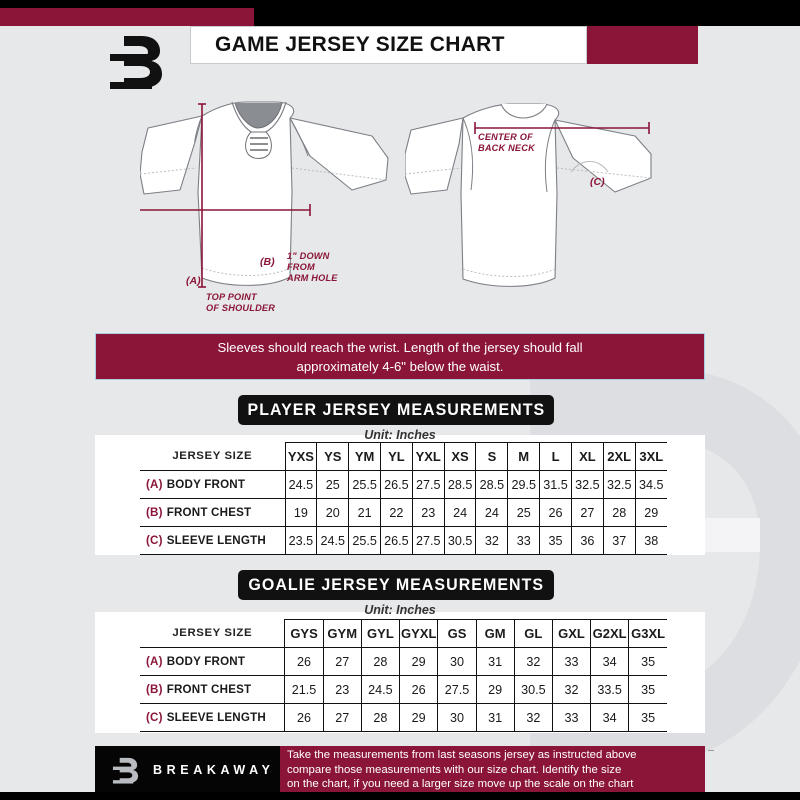  What do you see at coordinates (495, 661) in the screenshot?
I see `measurement-cell: 31` at bounding box center [495, 661].